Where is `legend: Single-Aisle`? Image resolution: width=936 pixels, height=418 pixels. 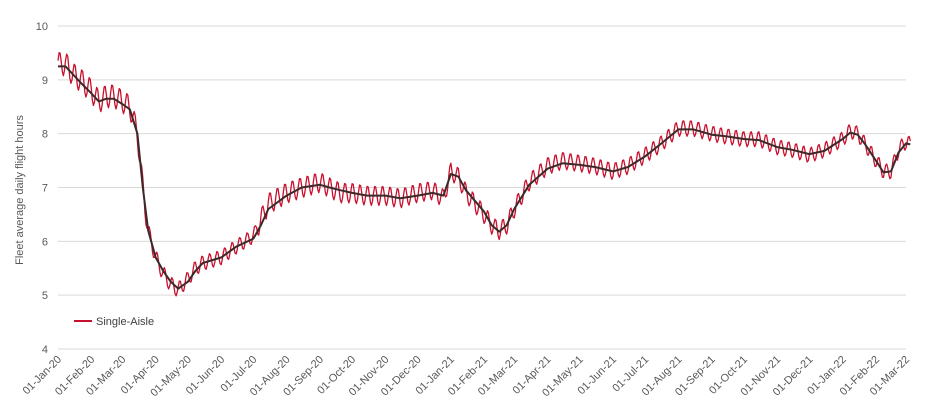 legend: Single-Aisle is located at coordinates (114, 322).